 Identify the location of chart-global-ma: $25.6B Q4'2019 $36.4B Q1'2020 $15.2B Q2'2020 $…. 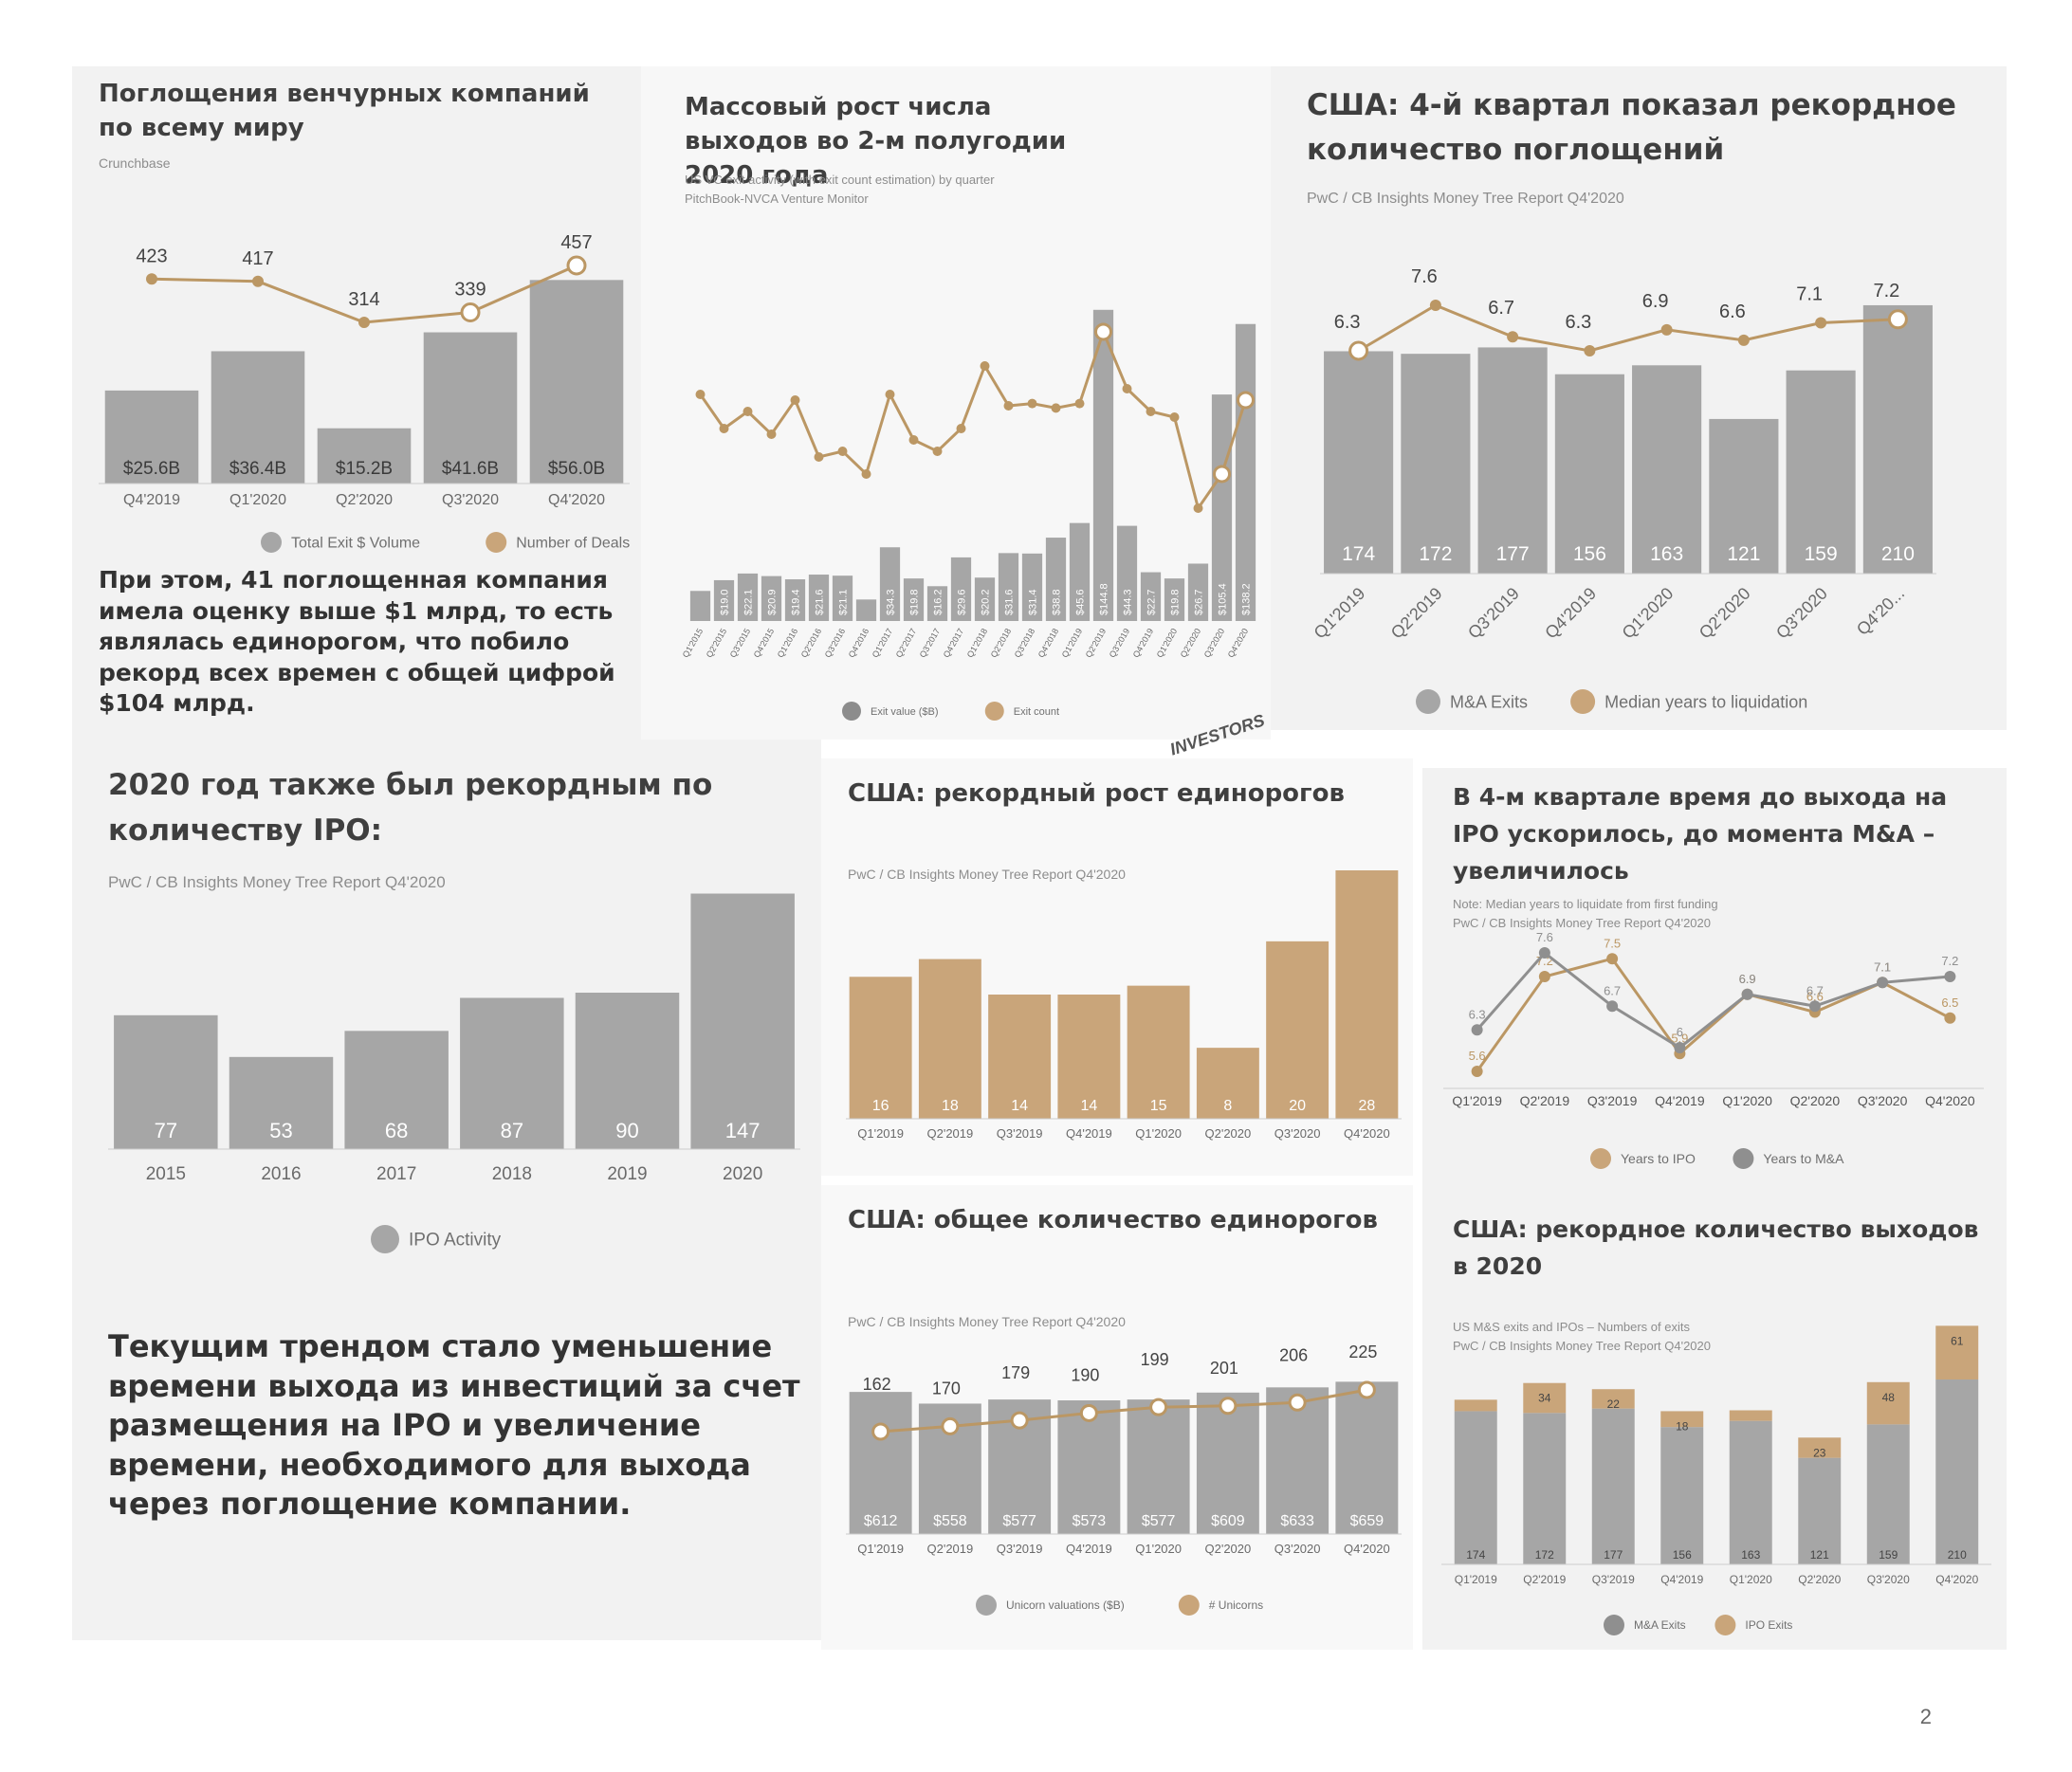
(364, 392).